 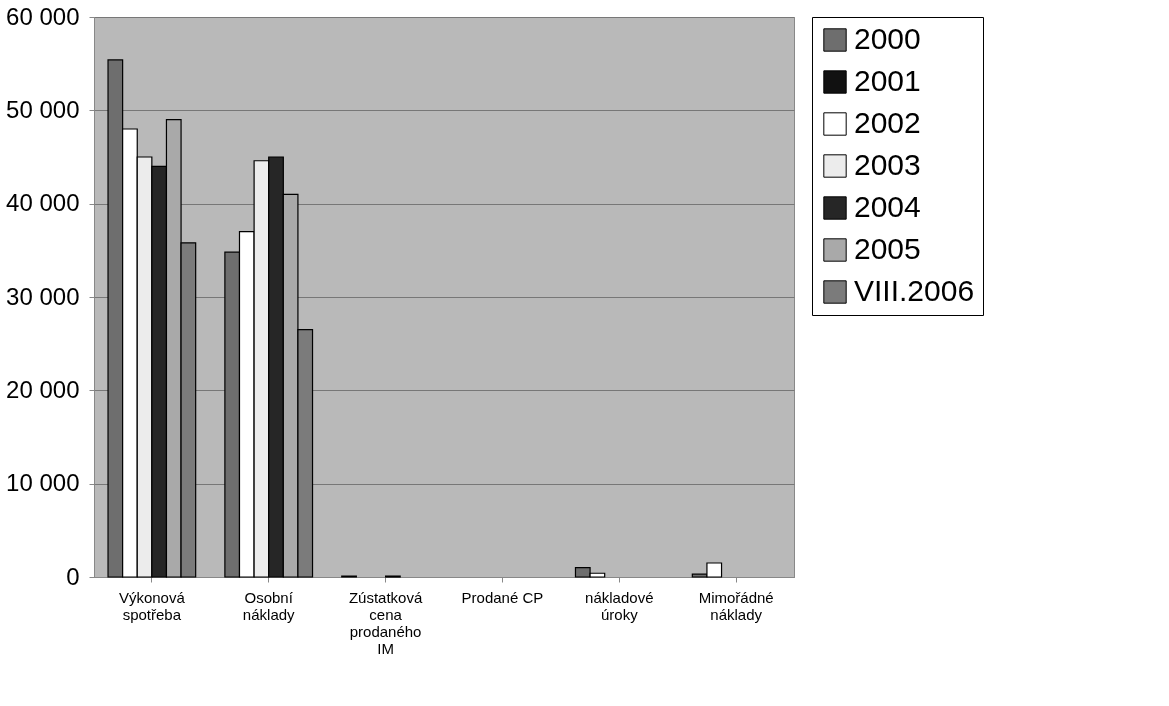 What do you see at coordinates (887, 248) in the screenshot?
I see `legend-label: 2005` at bounding box center [887, 248].